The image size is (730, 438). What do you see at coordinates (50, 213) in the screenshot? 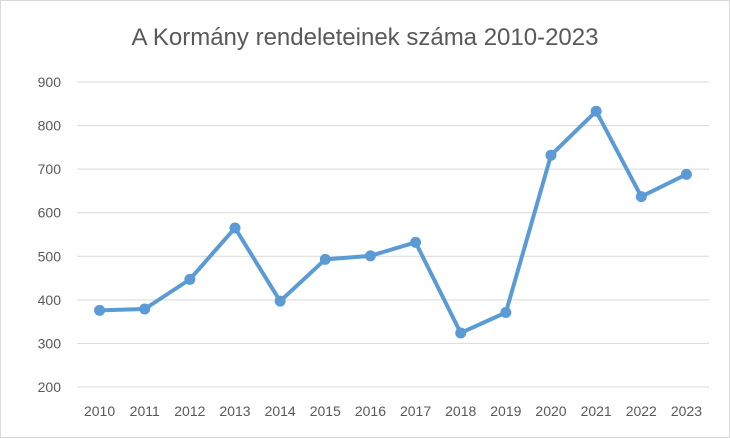
I see `y-tick-label: 600` at bounding box center [50, 213].